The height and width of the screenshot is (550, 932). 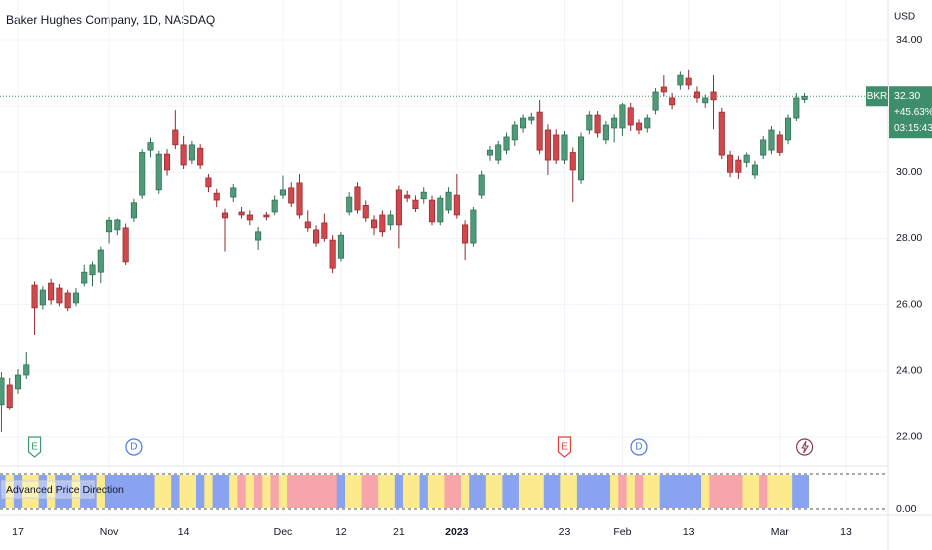 I want to click on indicator-tick-label: 0.00, so click(x=906, y=509).